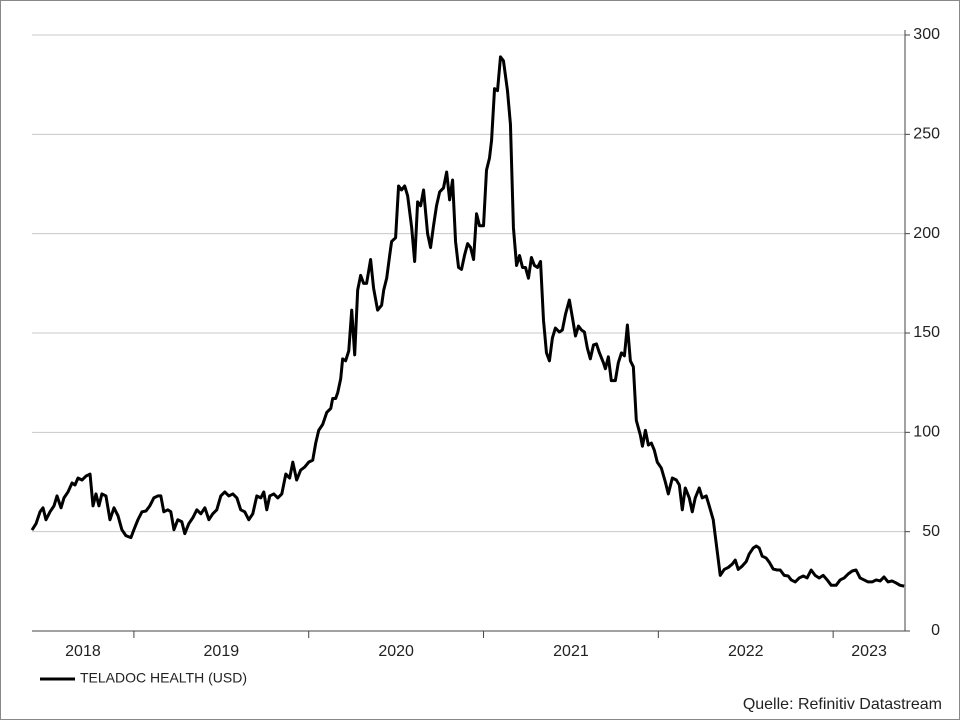  Describe the element at coordinates (935, 630) in the screenshot. I see `y-tick-label: 0` at that location.